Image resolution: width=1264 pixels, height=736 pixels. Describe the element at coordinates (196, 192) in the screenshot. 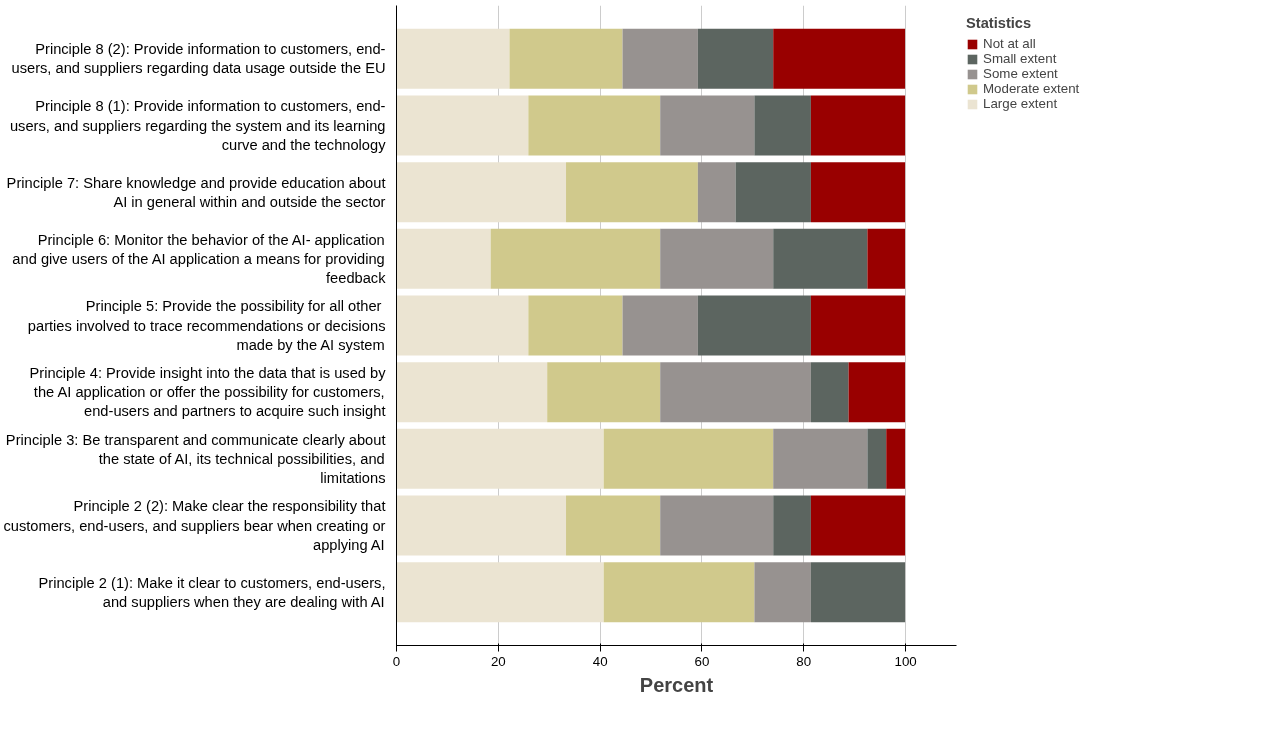

I see `y-tick-label: Principle 7: Share knowledge and provide education about AI in general within and outside the sector` at that location.